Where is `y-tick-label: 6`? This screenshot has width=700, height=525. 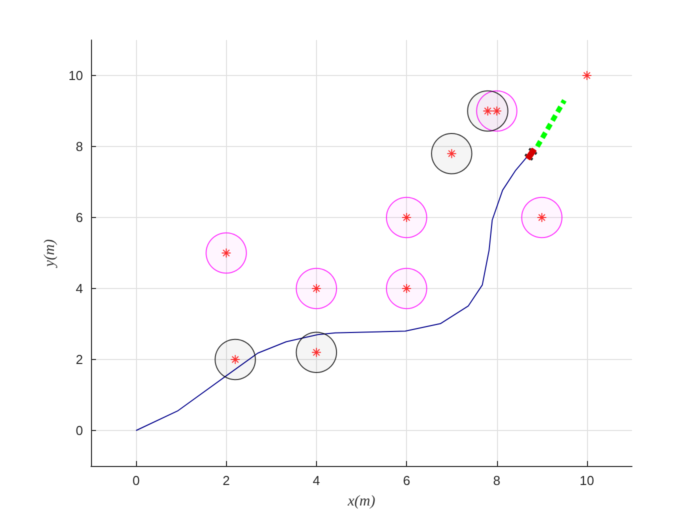 y-tick-label: 6 is located at coordinates (79, 217).